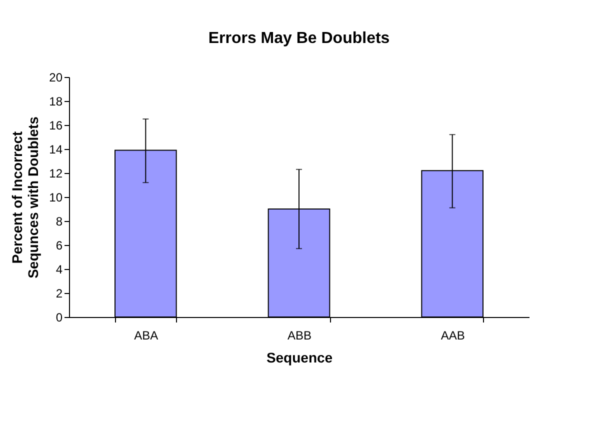 The height and width of the screenshot is (446, 589). What do you see at coordinates (25, 197) in the screenshot?
I see `y-axis-title: Percent of Incorrect Sequnces with Doublets` at bounding box center [25, 197].